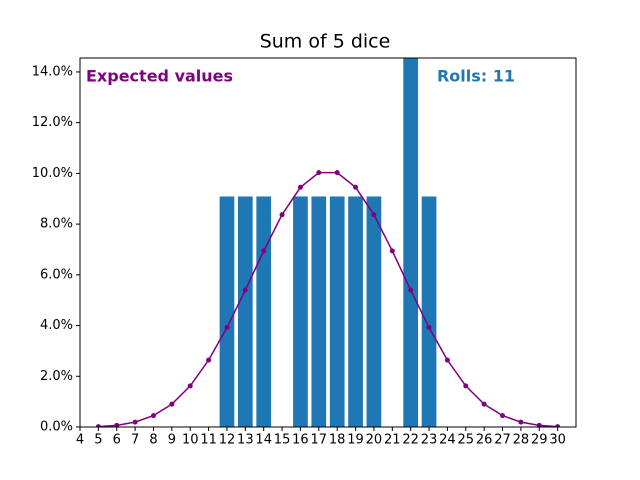 This screenshot has height=480, width=640. I want to click on x-tick-label: 4, so click(80, 440).